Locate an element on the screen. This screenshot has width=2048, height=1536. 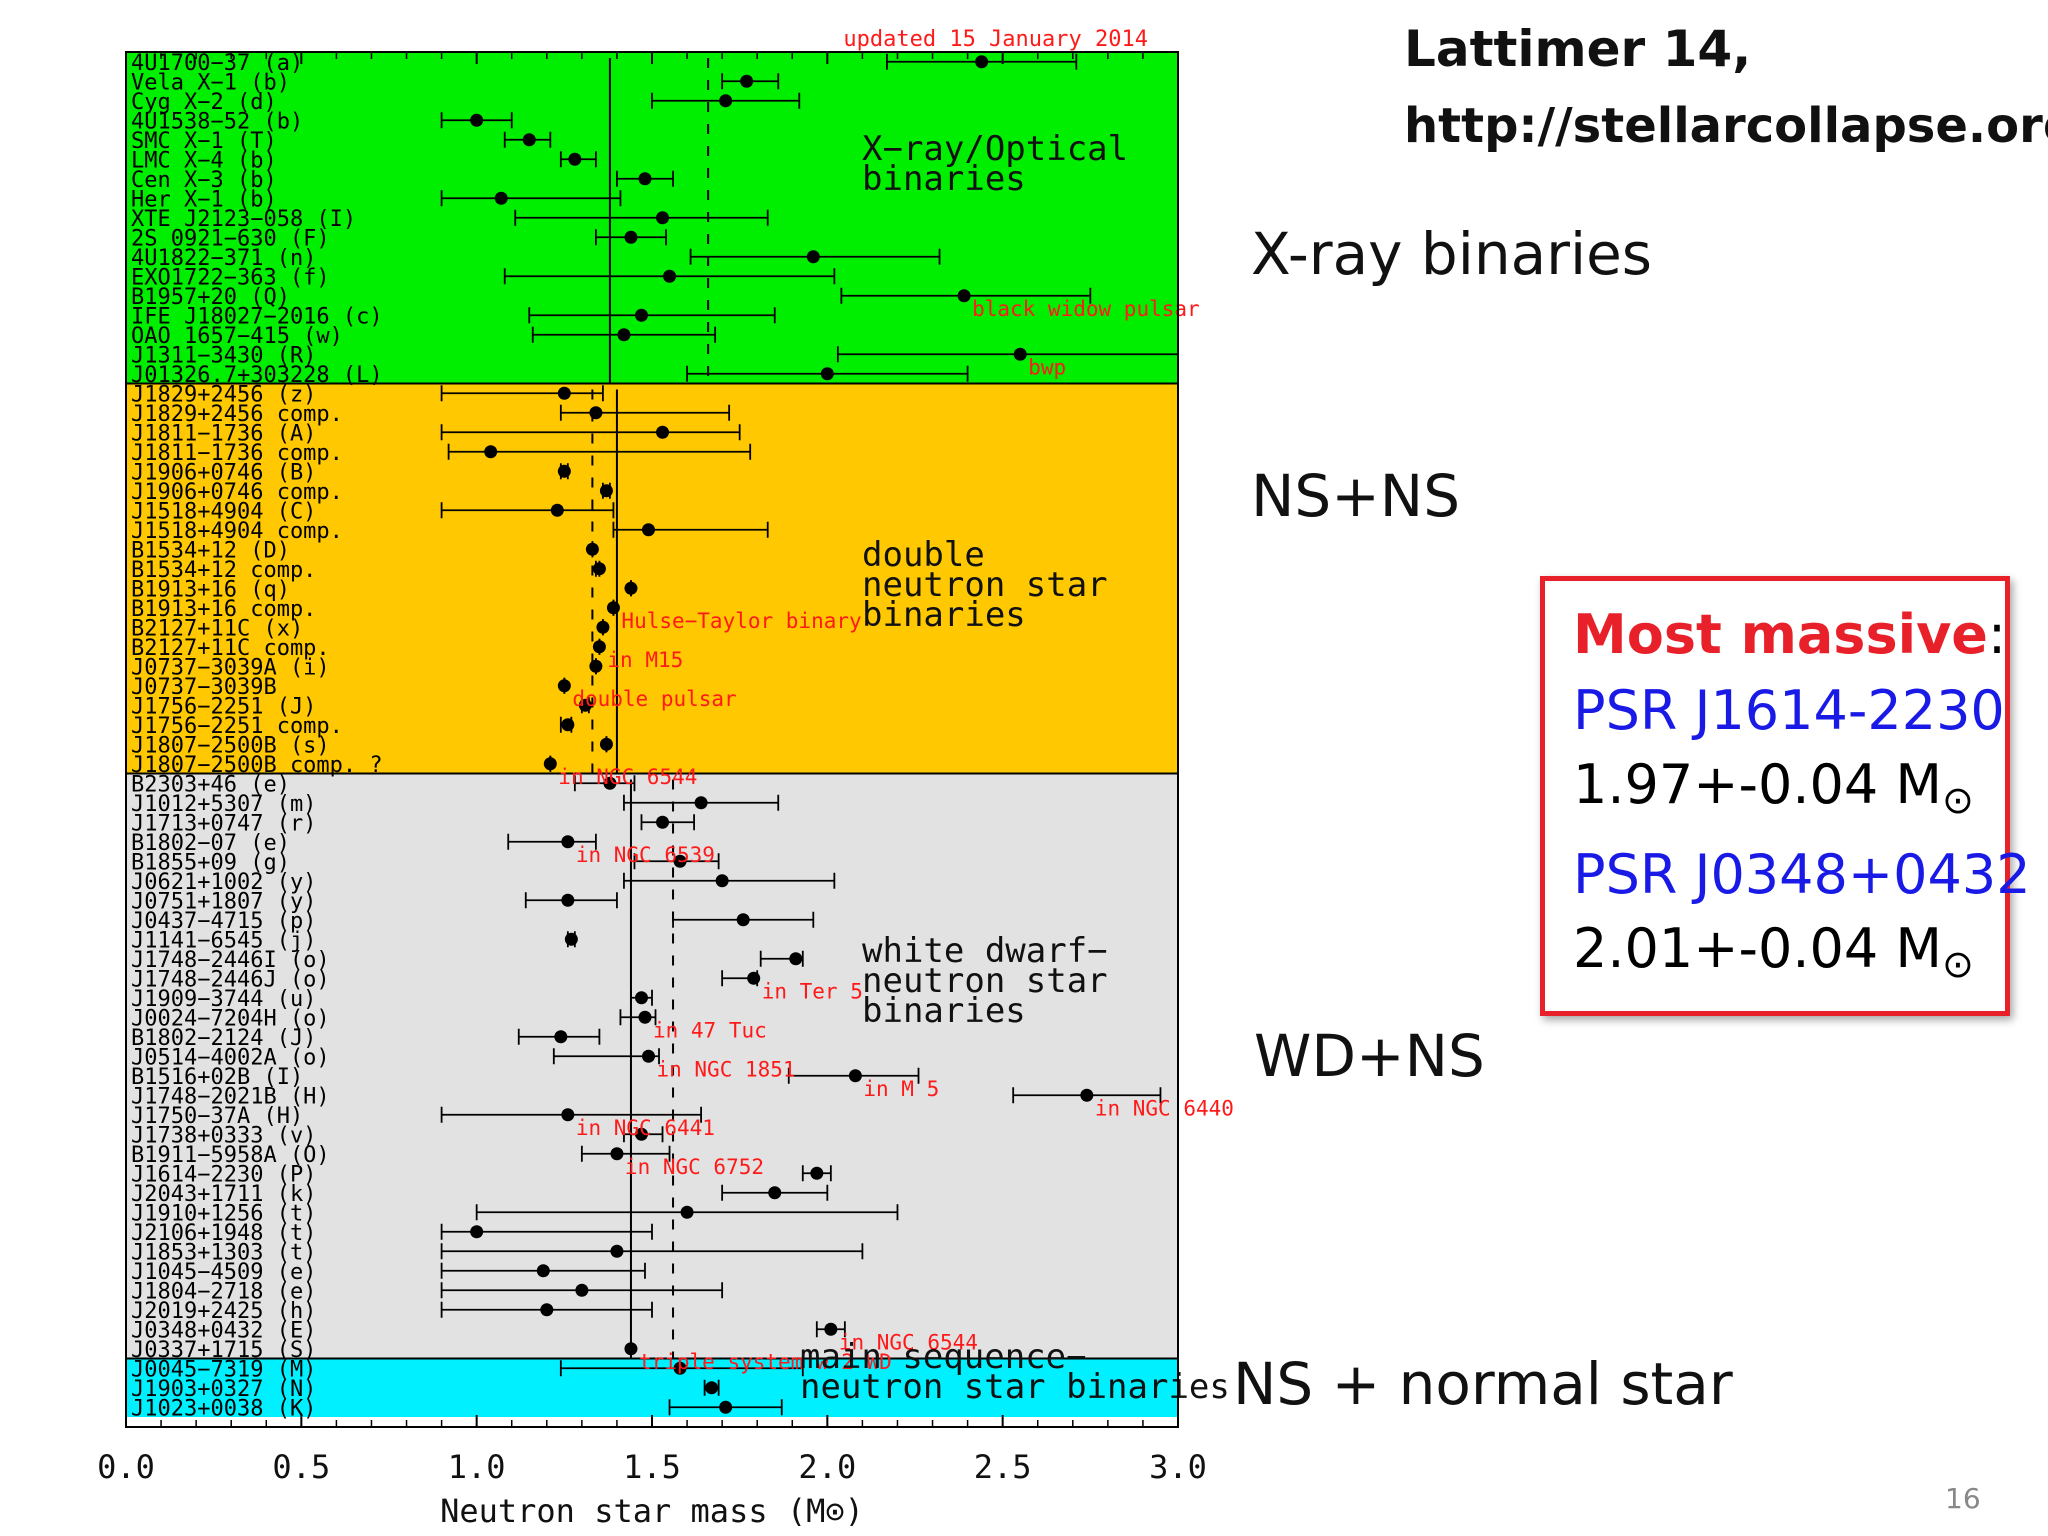
star-label: Cen X−3 (b) is located at coordinates (204, 180).